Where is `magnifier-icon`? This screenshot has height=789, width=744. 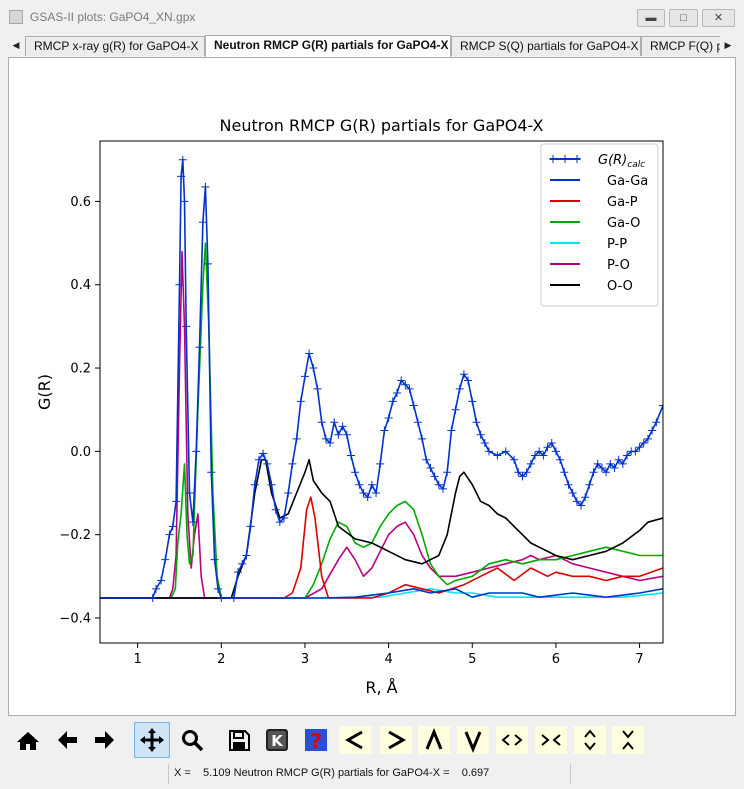
magnifier-icon is located at coordinates (193, 741).